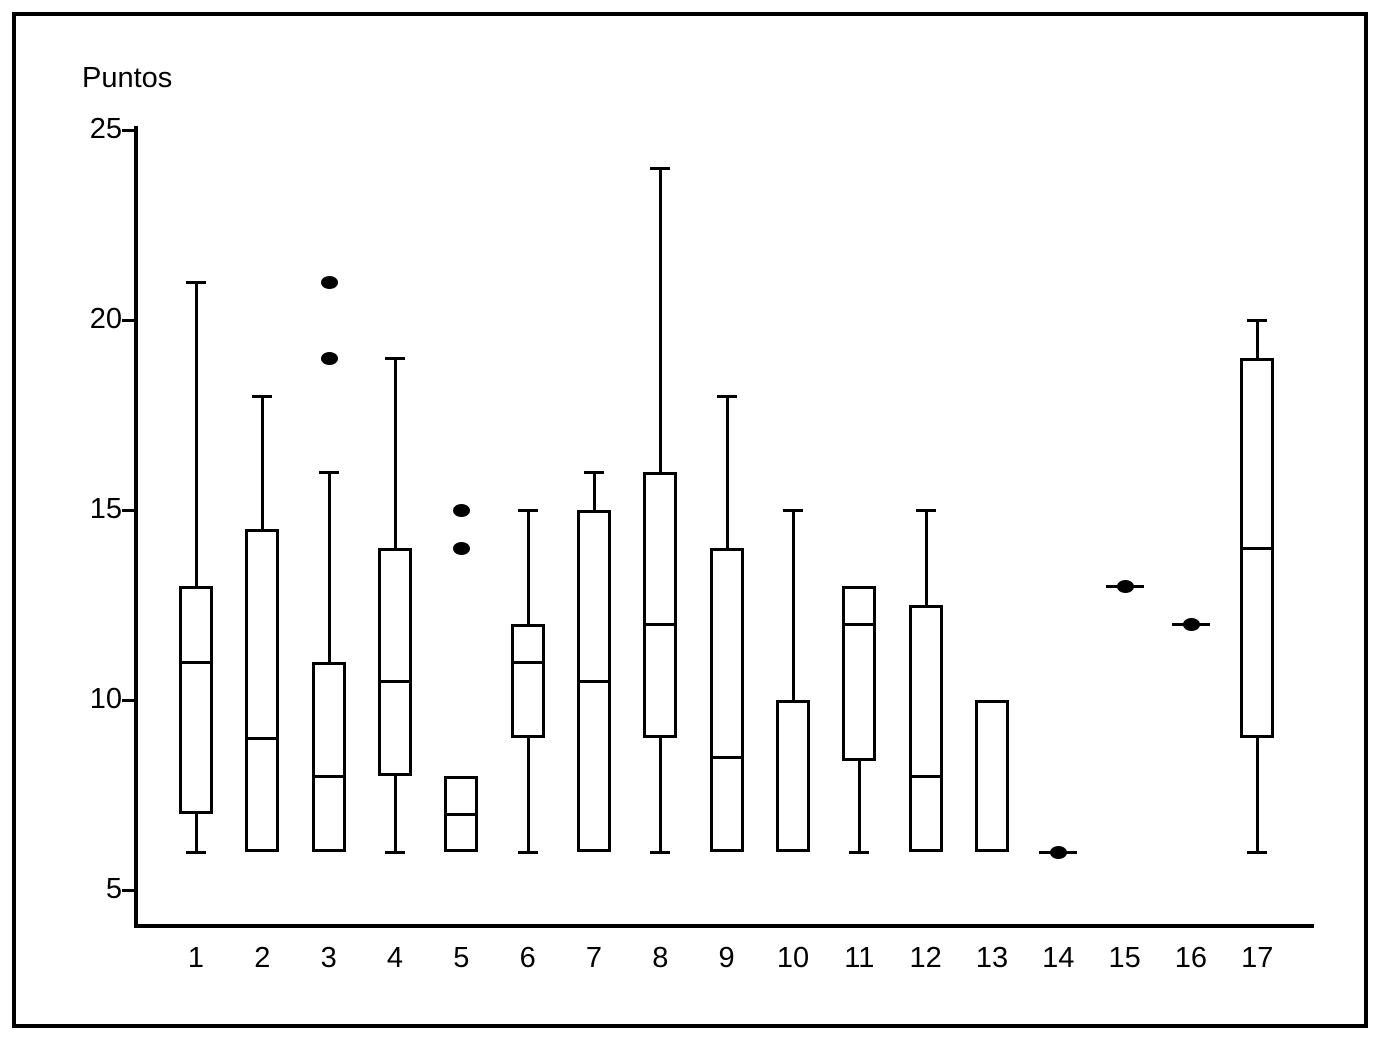  What do you see at coordinates (262, 958) in the screenshot?
I see `x-tick-label: 2` at bounding box center [262, 958].